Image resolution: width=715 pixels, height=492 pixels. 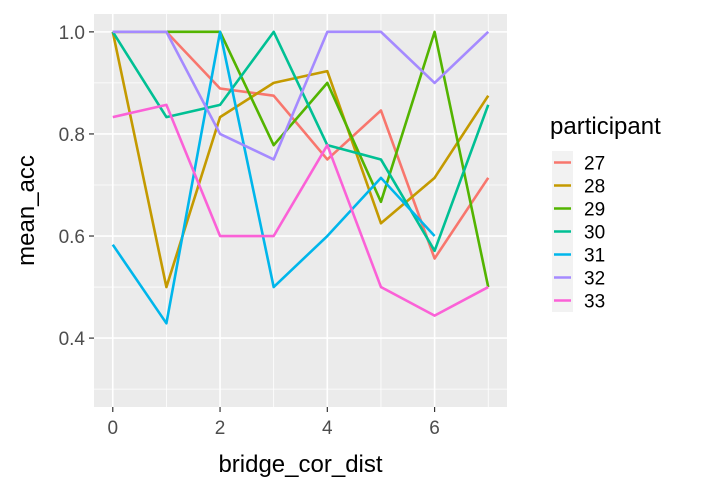 What do you see at coordinates (594, 256) in the screenshot?
I see `legend-label-31: 31` at bounding box center [594, 256].